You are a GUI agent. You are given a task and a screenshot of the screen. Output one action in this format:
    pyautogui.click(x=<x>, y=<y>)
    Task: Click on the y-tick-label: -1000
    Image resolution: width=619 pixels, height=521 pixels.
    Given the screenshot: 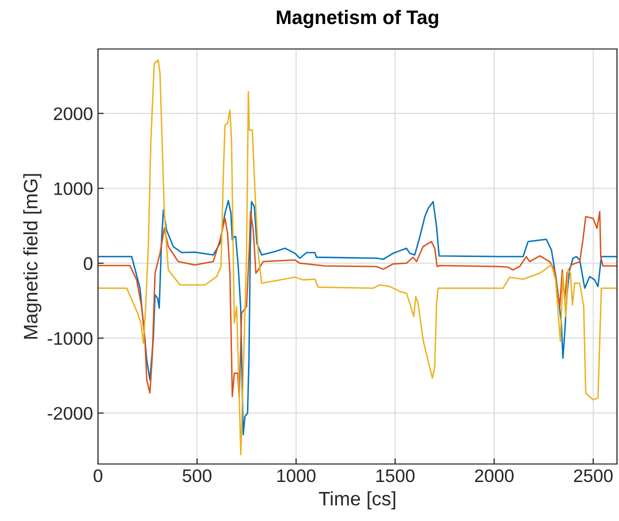 What is the action you would take?
    pyautogui.click(x=70, y=338)
    